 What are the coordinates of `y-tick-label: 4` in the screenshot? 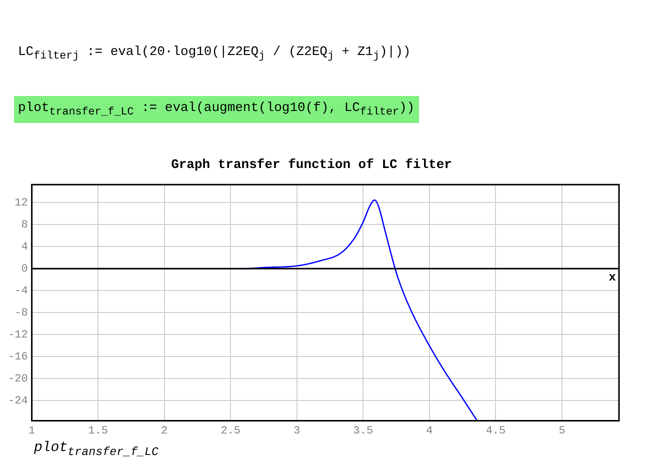 It's located at (24, 248).